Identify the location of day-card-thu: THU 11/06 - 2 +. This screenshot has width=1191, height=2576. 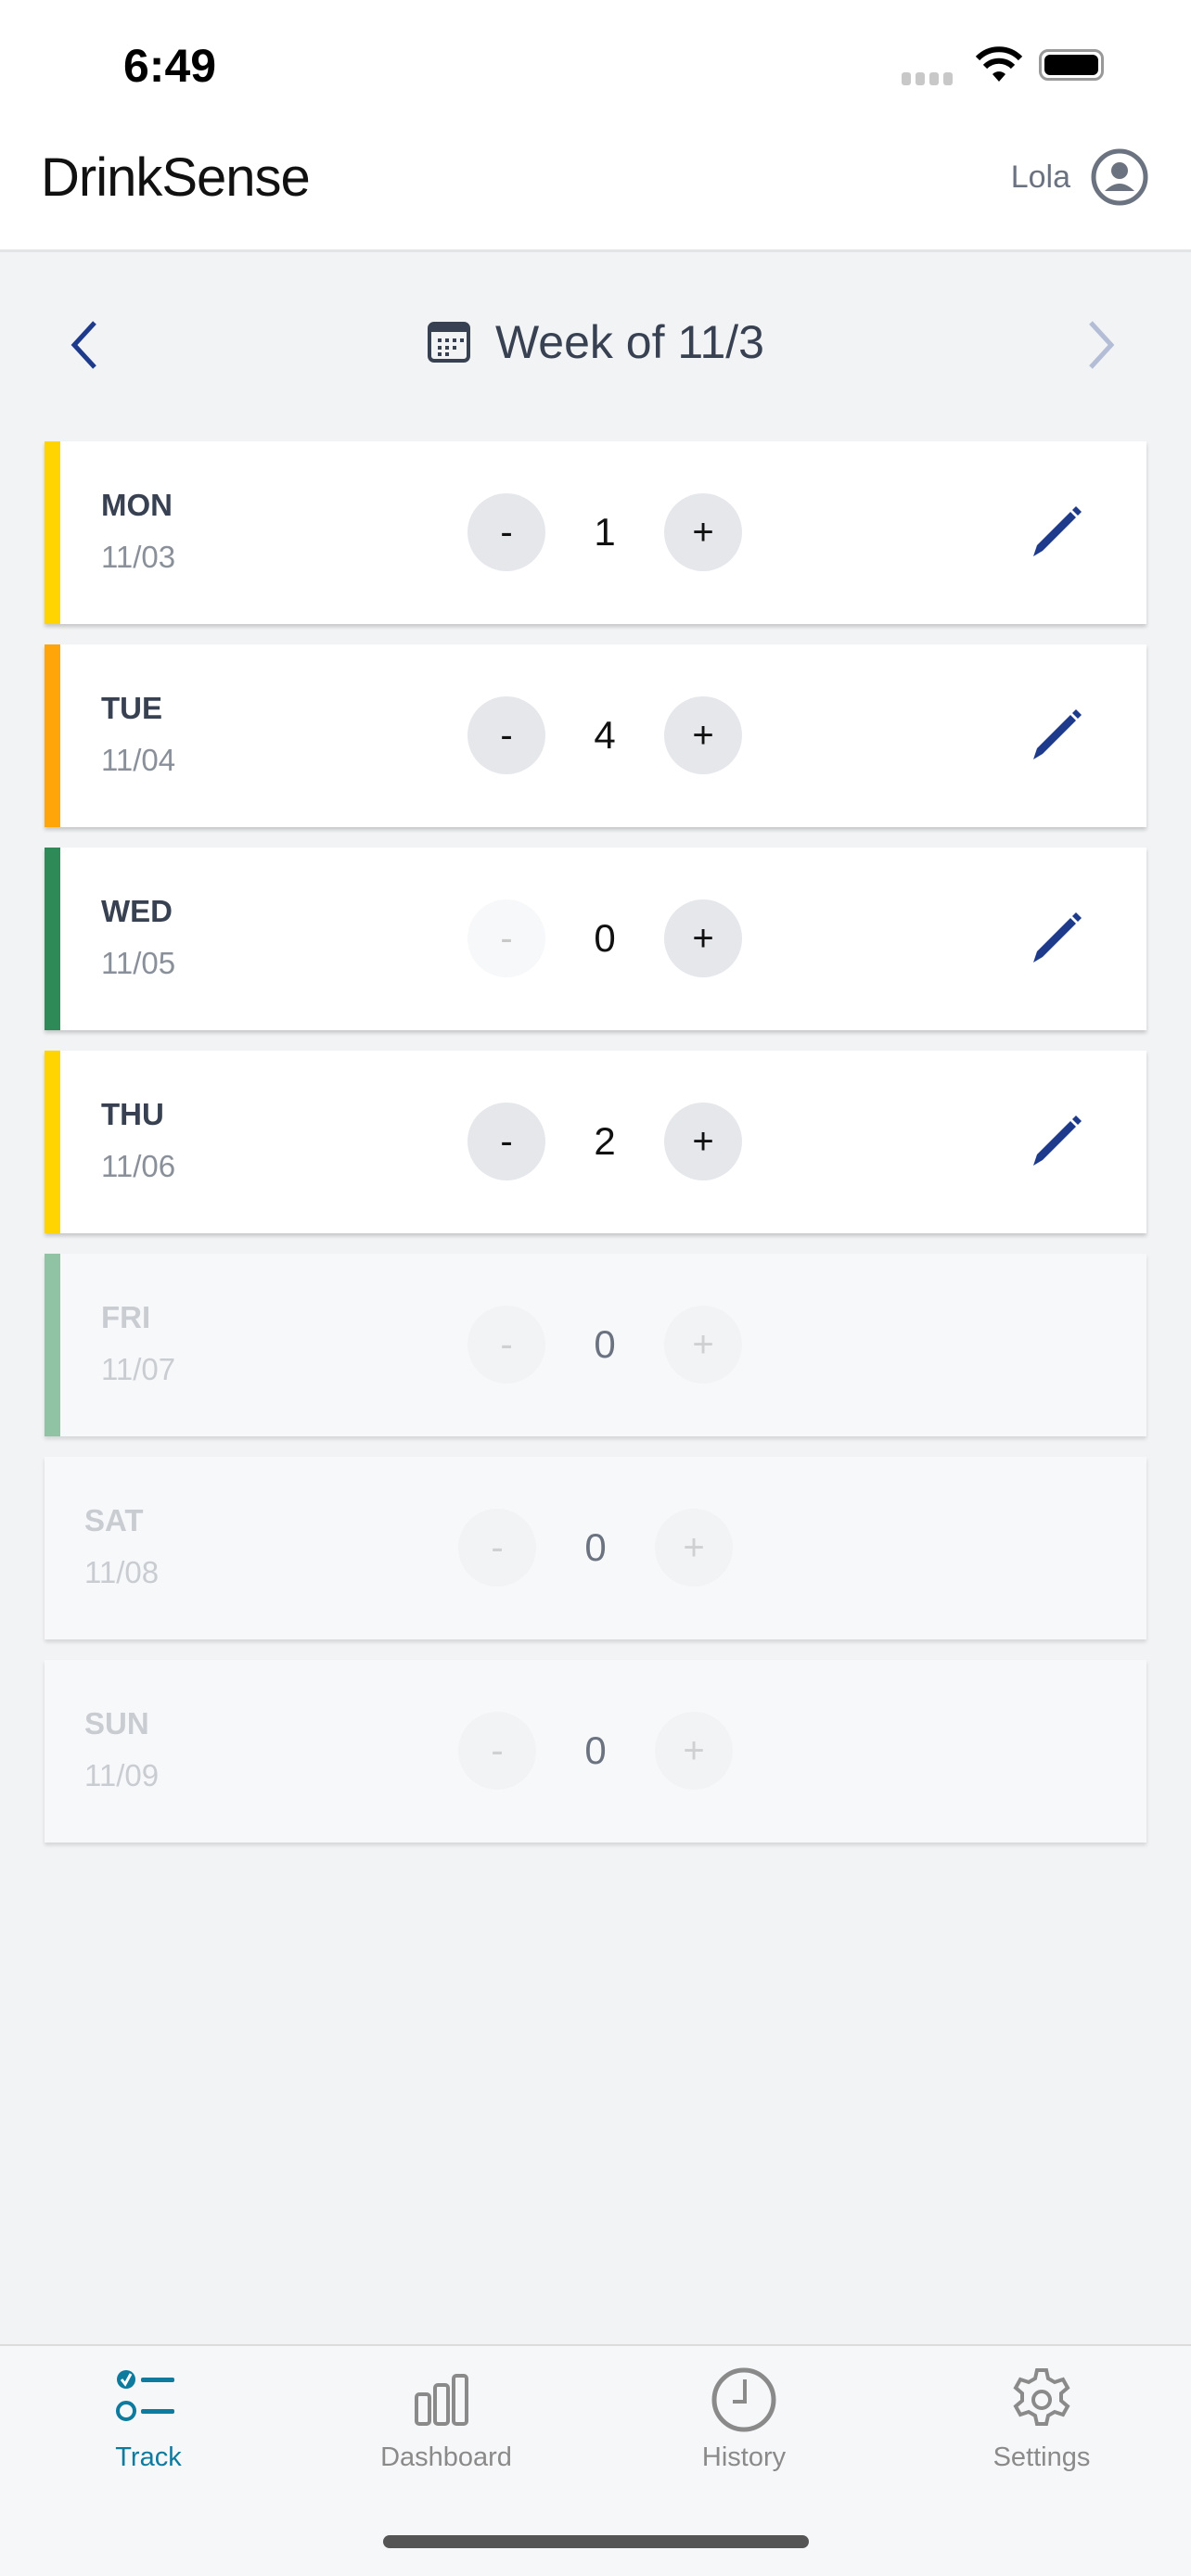
(595, 1142).